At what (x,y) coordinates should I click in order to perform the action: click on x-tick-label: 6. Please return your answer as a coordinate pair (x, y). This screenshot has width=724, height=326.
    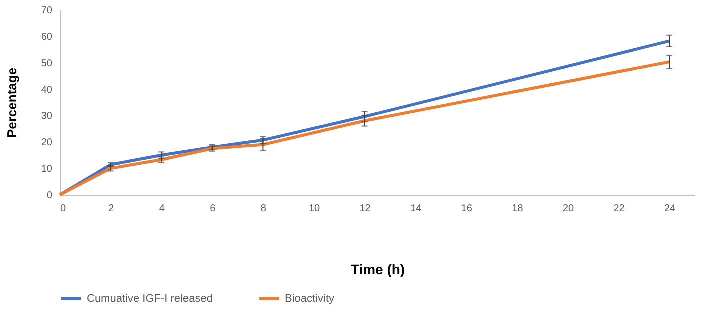
    Looking at the image, I should click on (213, 209).